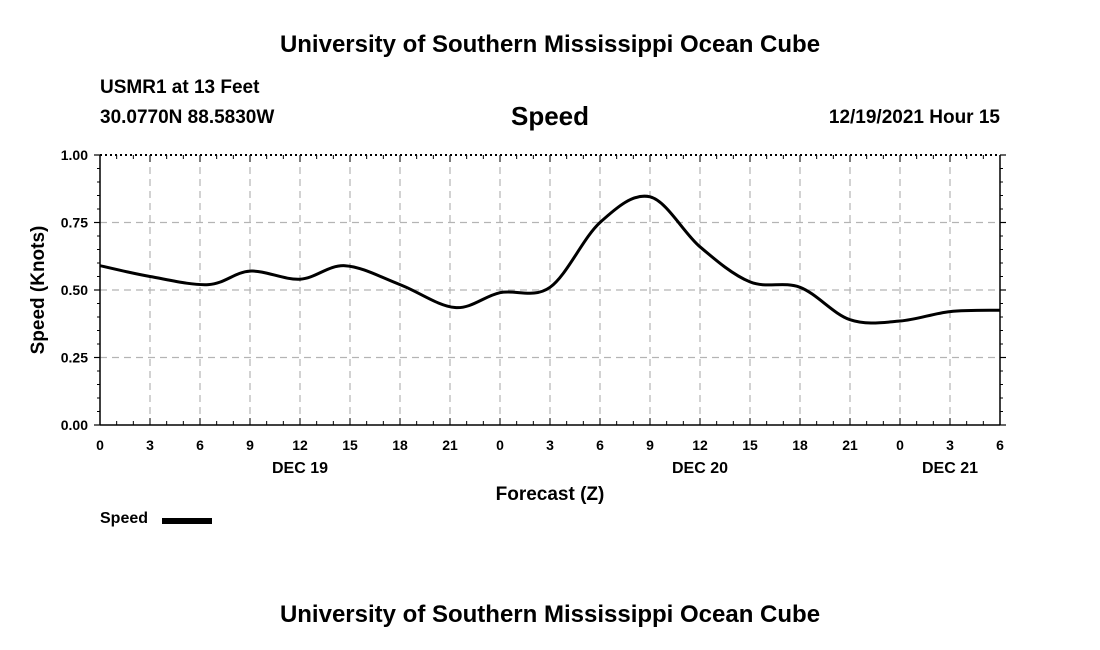 The width and height of the screenshot is (1100, 650). What do you see at coordinates (38, 290) in the screenshot?
I see `y-axis-title: Speed (Knots)` at bounding box center [38, 290].